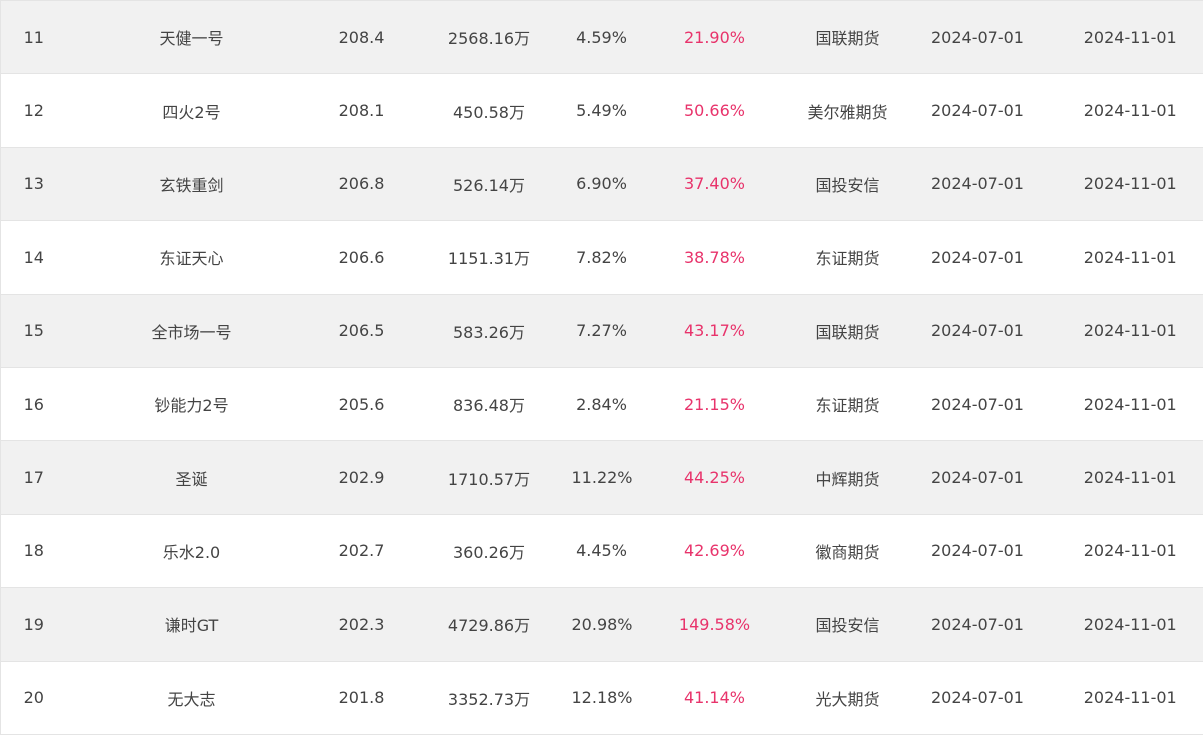 This screenshot has width=1203, height=737. I want to click on scale-cell: 4729.86万, so click(489, 624).